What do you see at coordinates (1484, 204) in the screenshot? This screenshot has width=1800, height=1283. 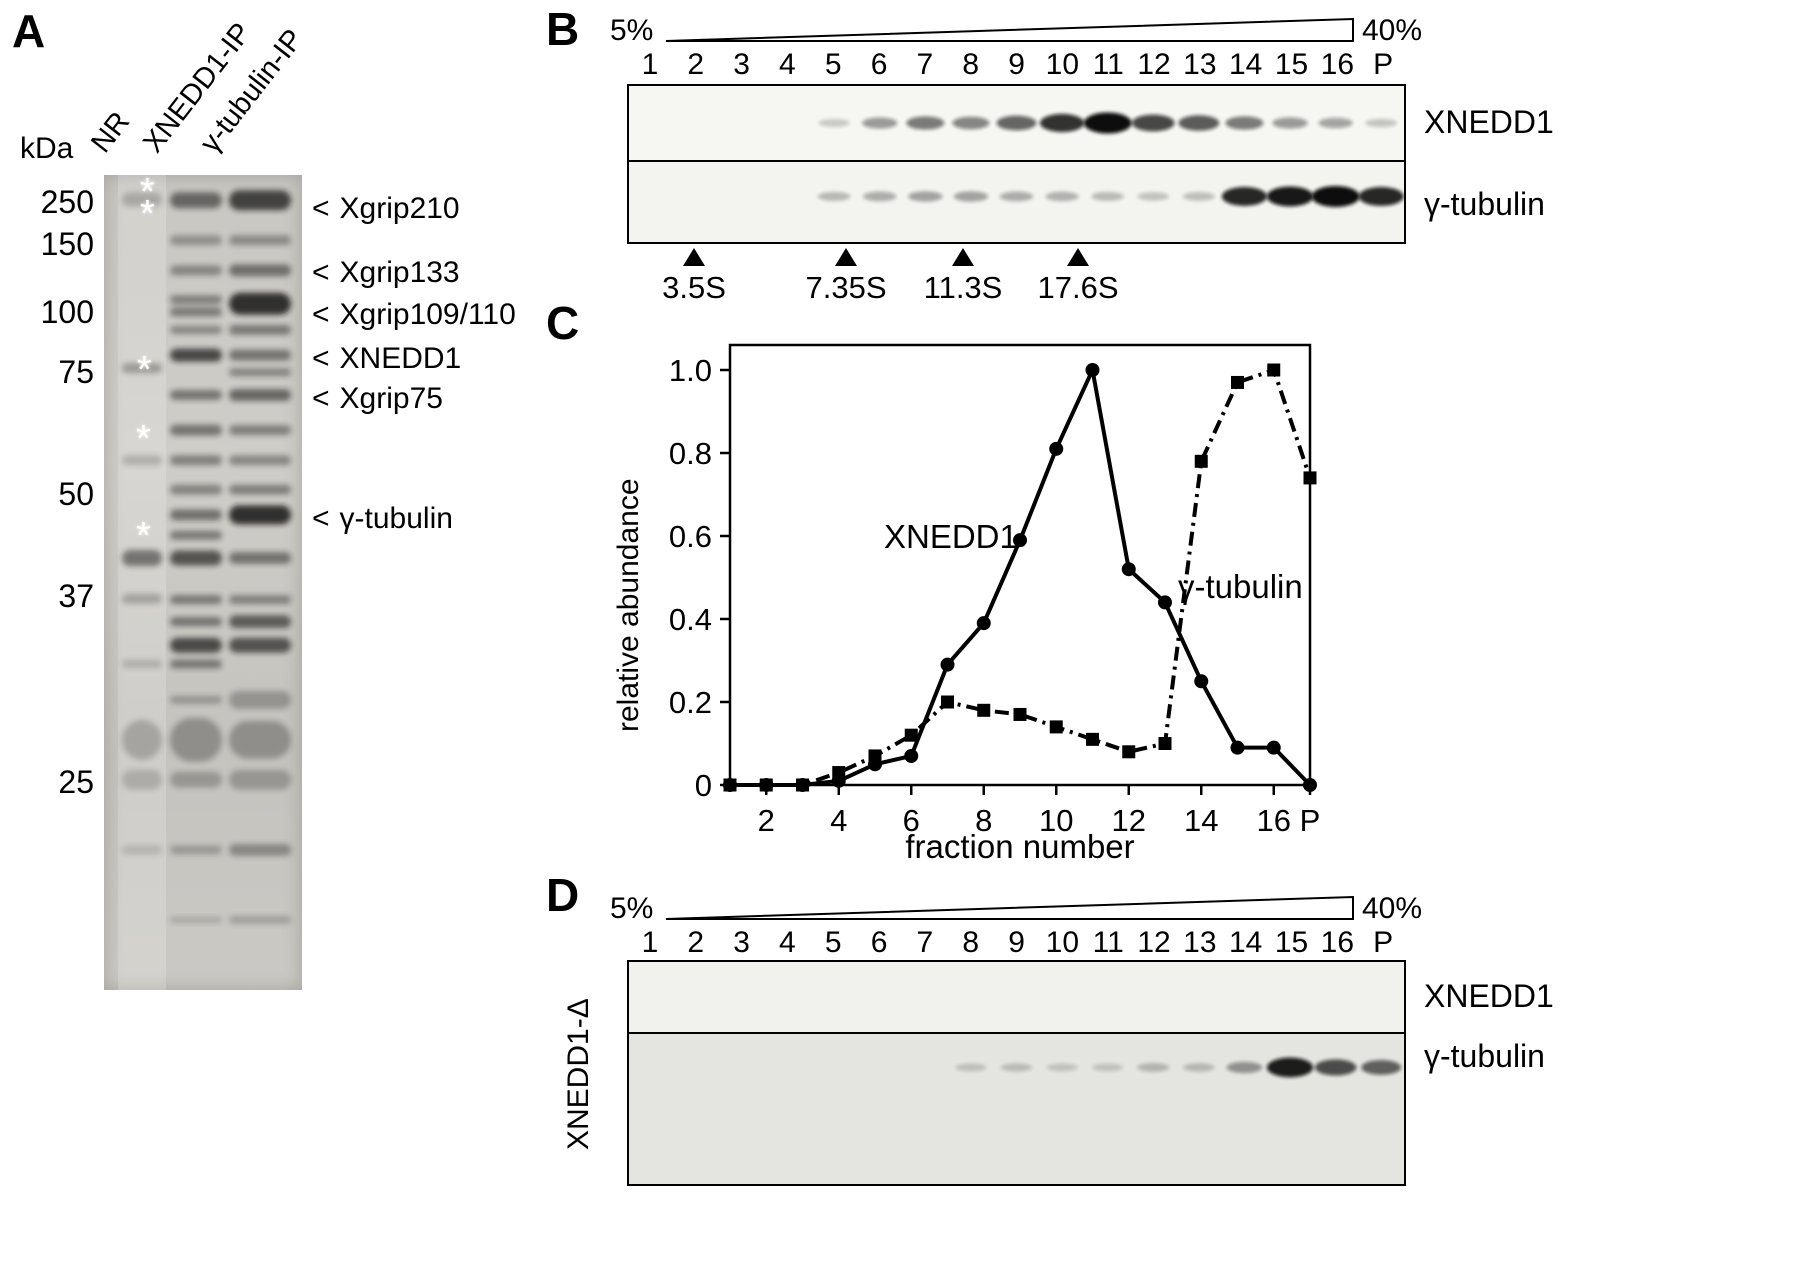 I see `blot-label-b-gtubulin: γ-tubulin` at bounding box center [1484, 204].